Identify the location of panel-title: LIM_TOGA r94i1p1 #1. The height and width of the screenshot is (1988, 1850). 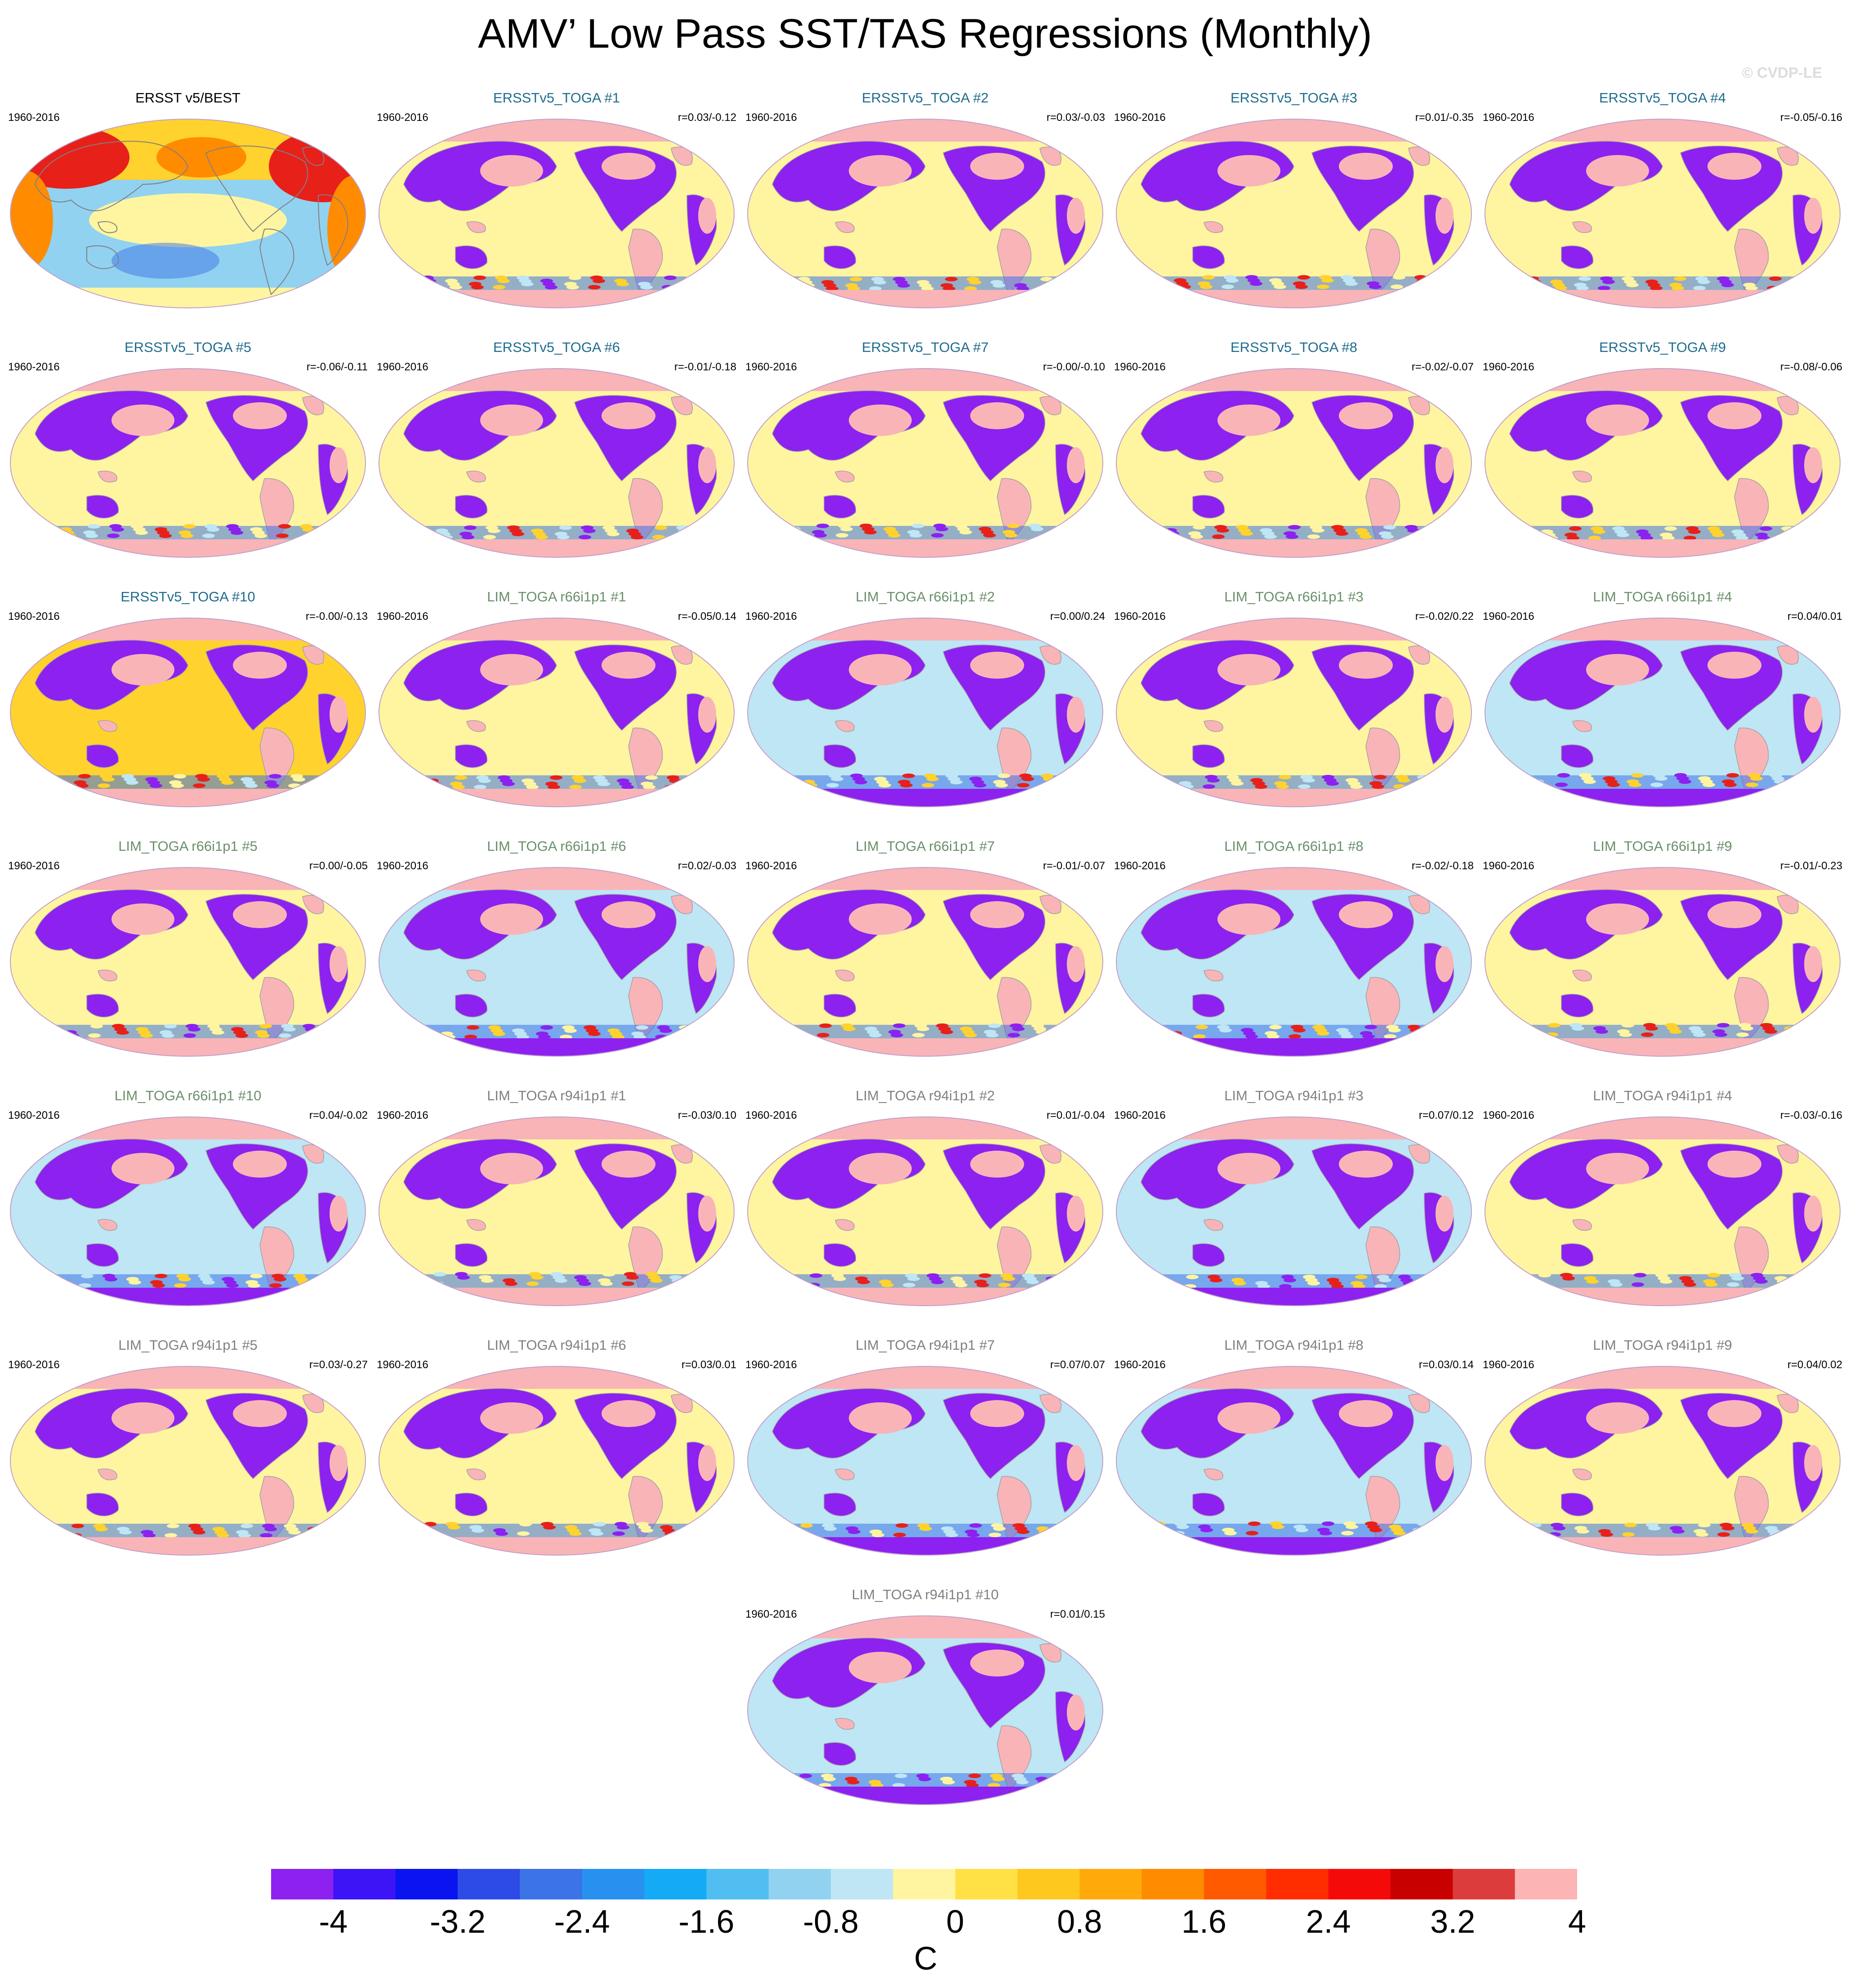
(557, 1095).